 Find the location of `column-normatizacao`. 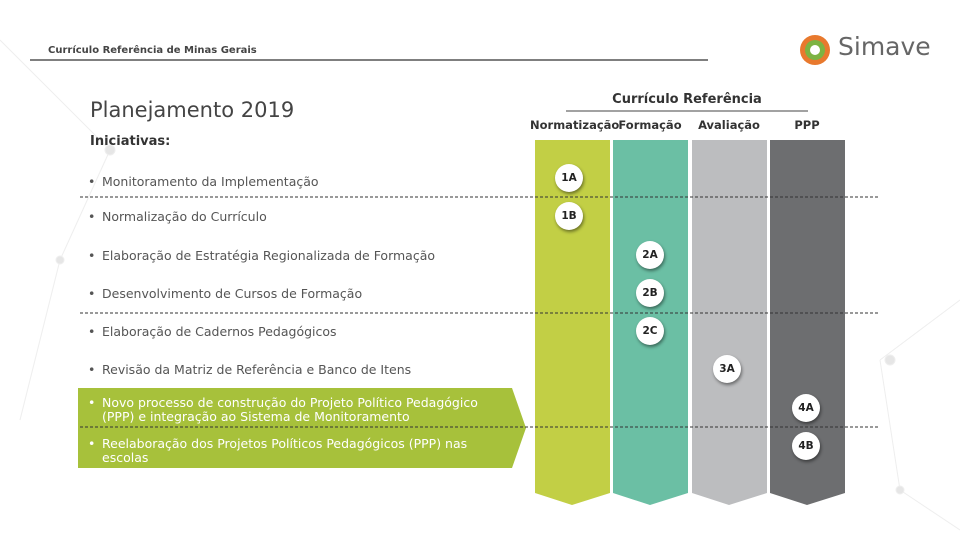

column-normatizacao is located at coordinates (572, 322).